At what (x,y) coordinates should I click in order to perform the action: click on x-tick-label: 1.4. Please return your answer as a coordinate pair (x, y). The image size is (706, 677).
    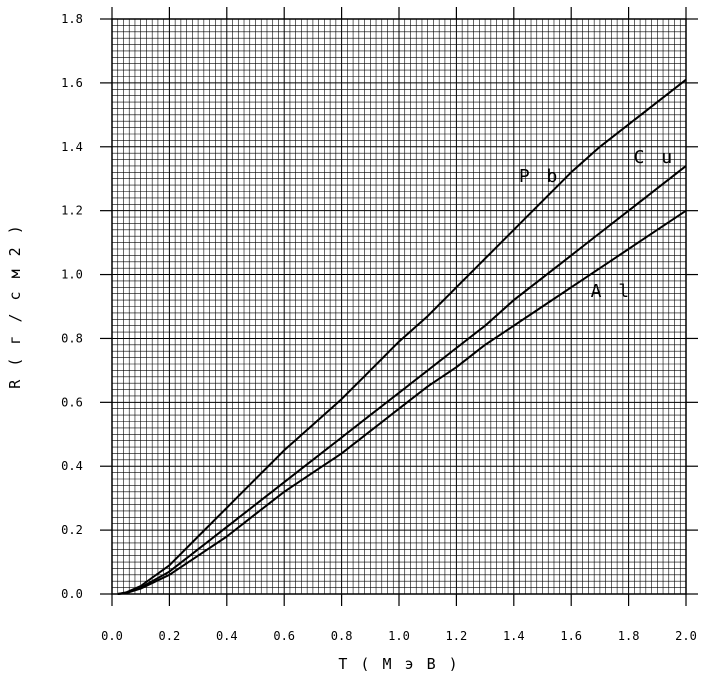
    Looking at the image, I should click on (514, 636).